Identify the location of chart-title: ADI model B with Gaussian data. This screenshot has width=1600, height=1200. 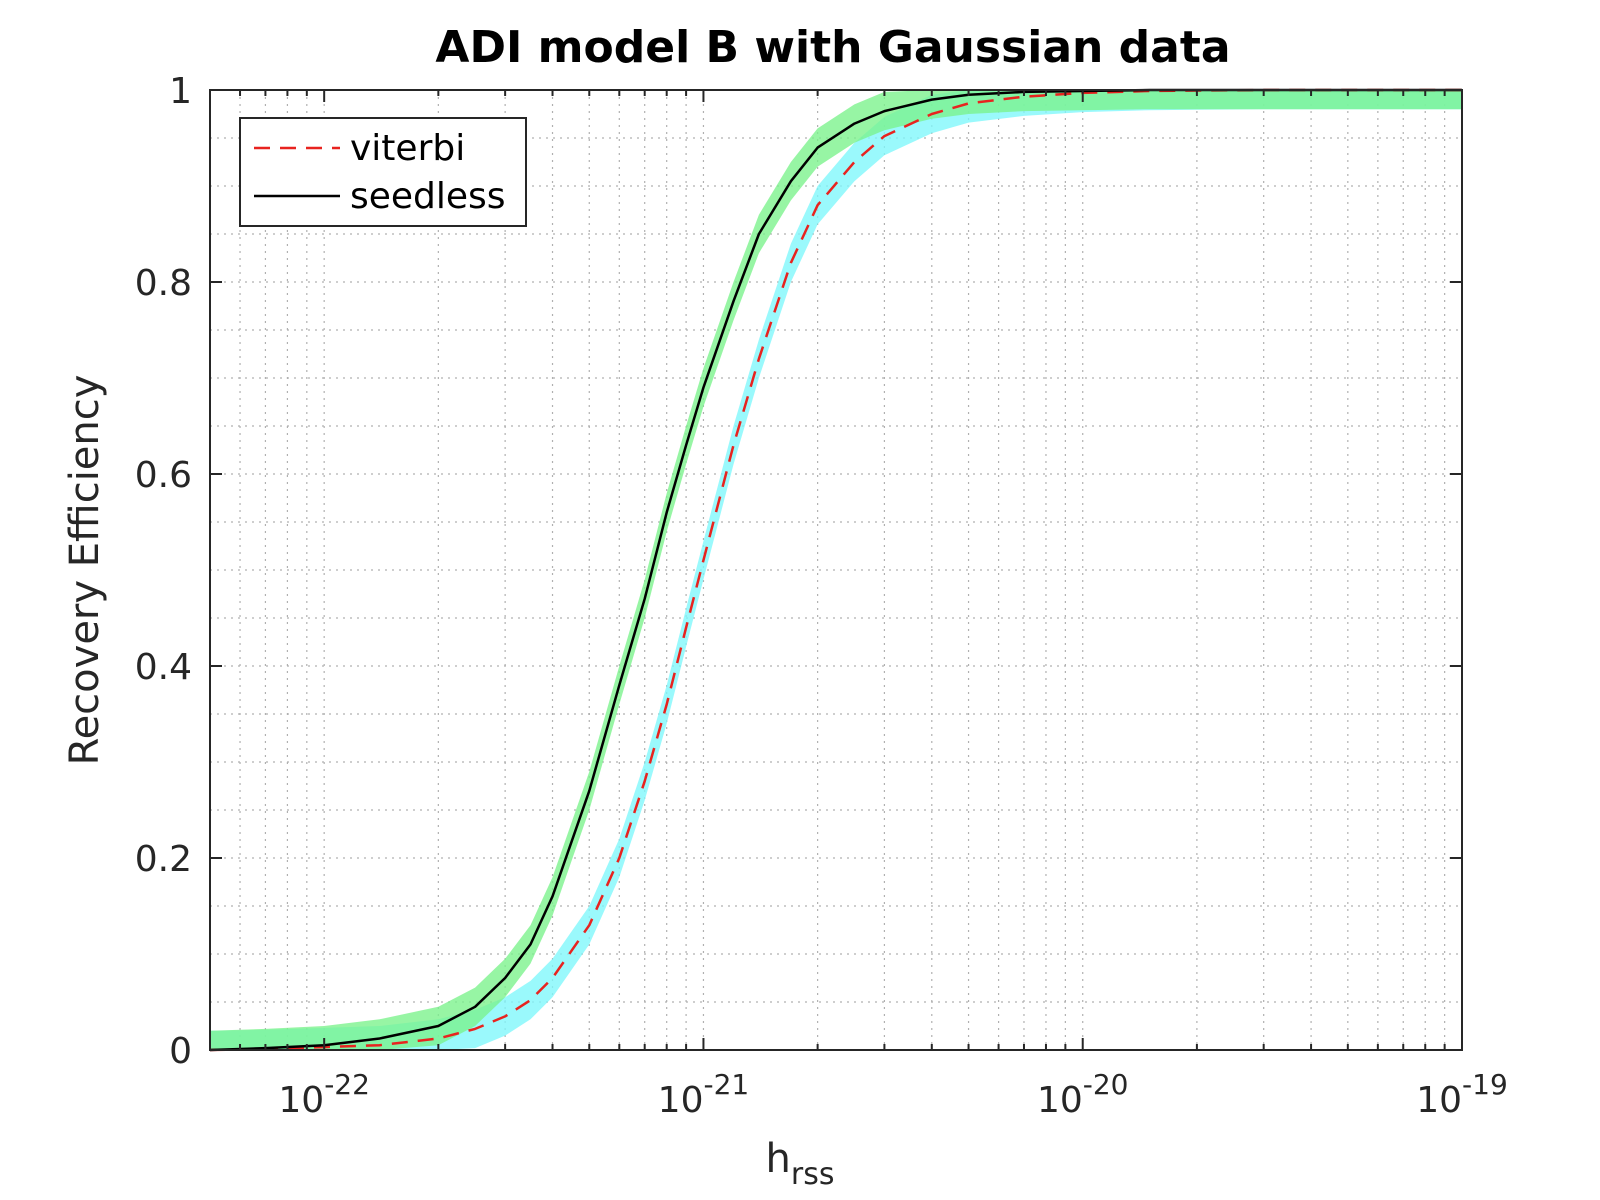
(832, 47).